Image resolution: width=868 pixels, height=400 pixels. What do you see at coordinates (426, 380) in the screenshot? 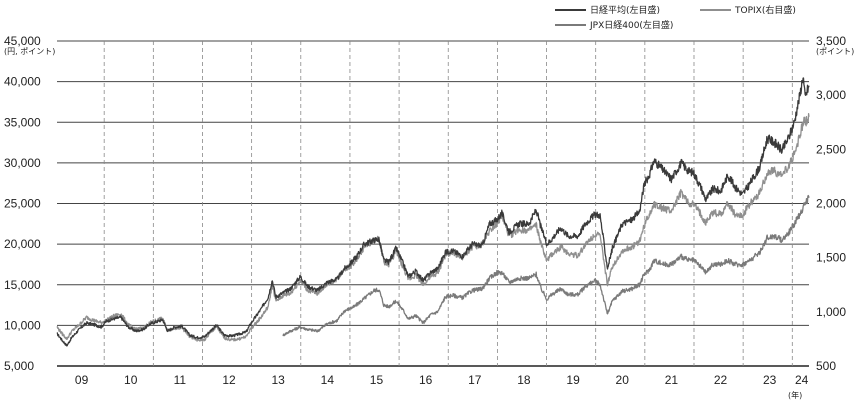
I see `x-axis-tick-label: 16` at bounding box center [426, 380].